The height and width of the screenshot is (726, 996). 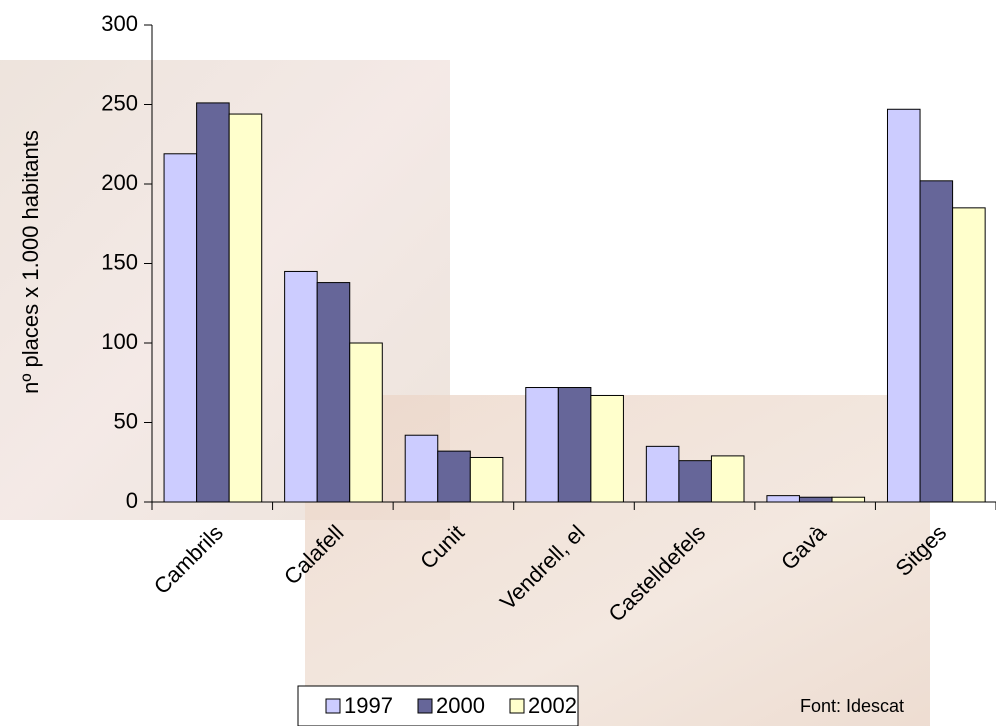 I want to click on y-tick-label: 250, so click(x=119, y=102).